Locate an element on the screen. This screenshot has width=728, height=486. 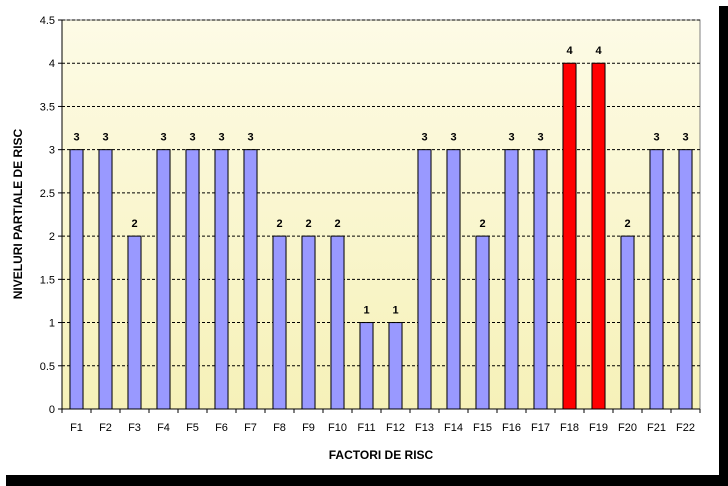
y-tick-label: 4 is located at coordinates (52, 64).